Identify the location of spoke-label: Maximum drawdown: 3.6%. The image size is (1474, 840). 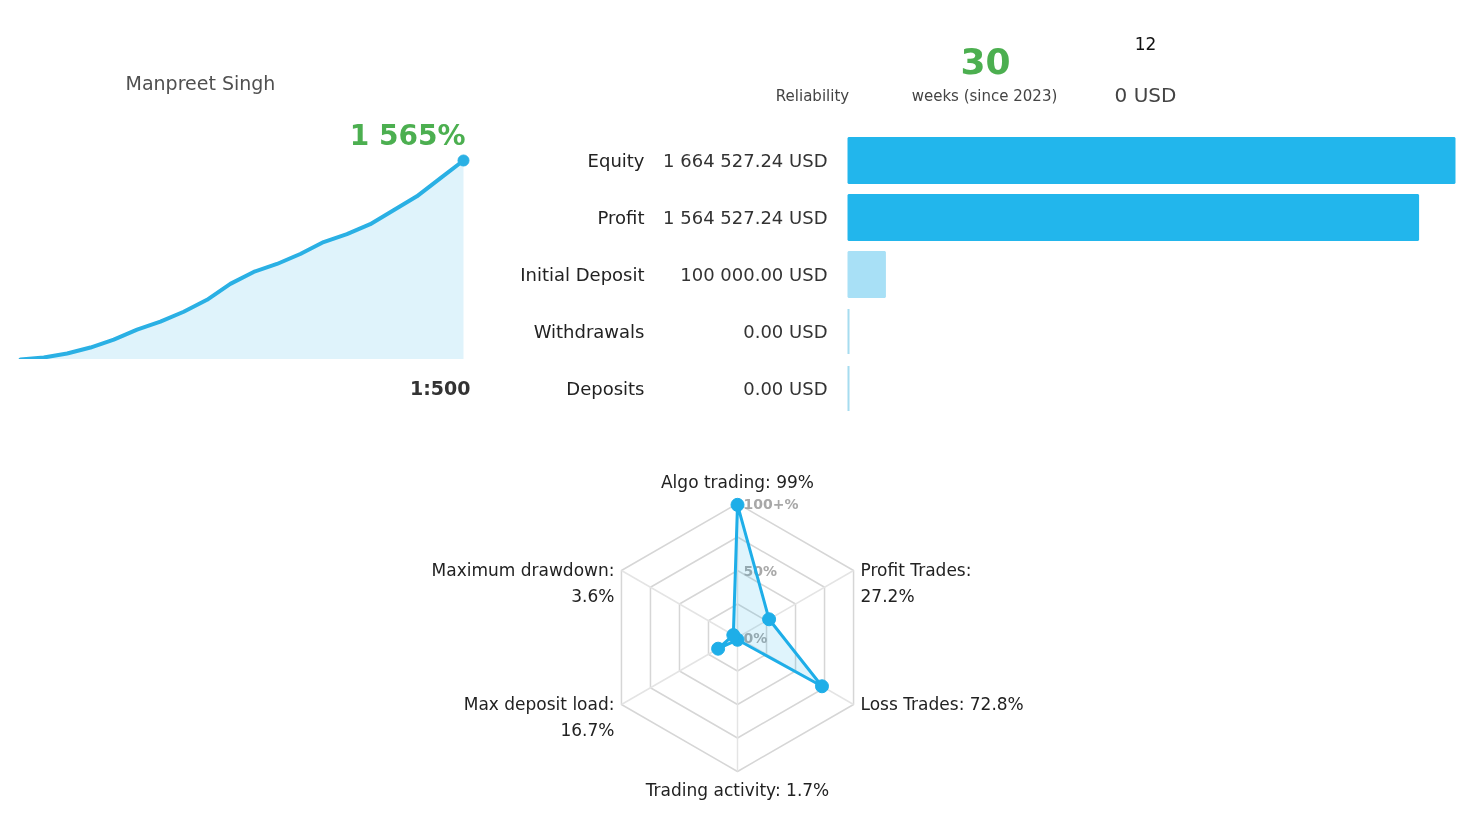
(523, 582).